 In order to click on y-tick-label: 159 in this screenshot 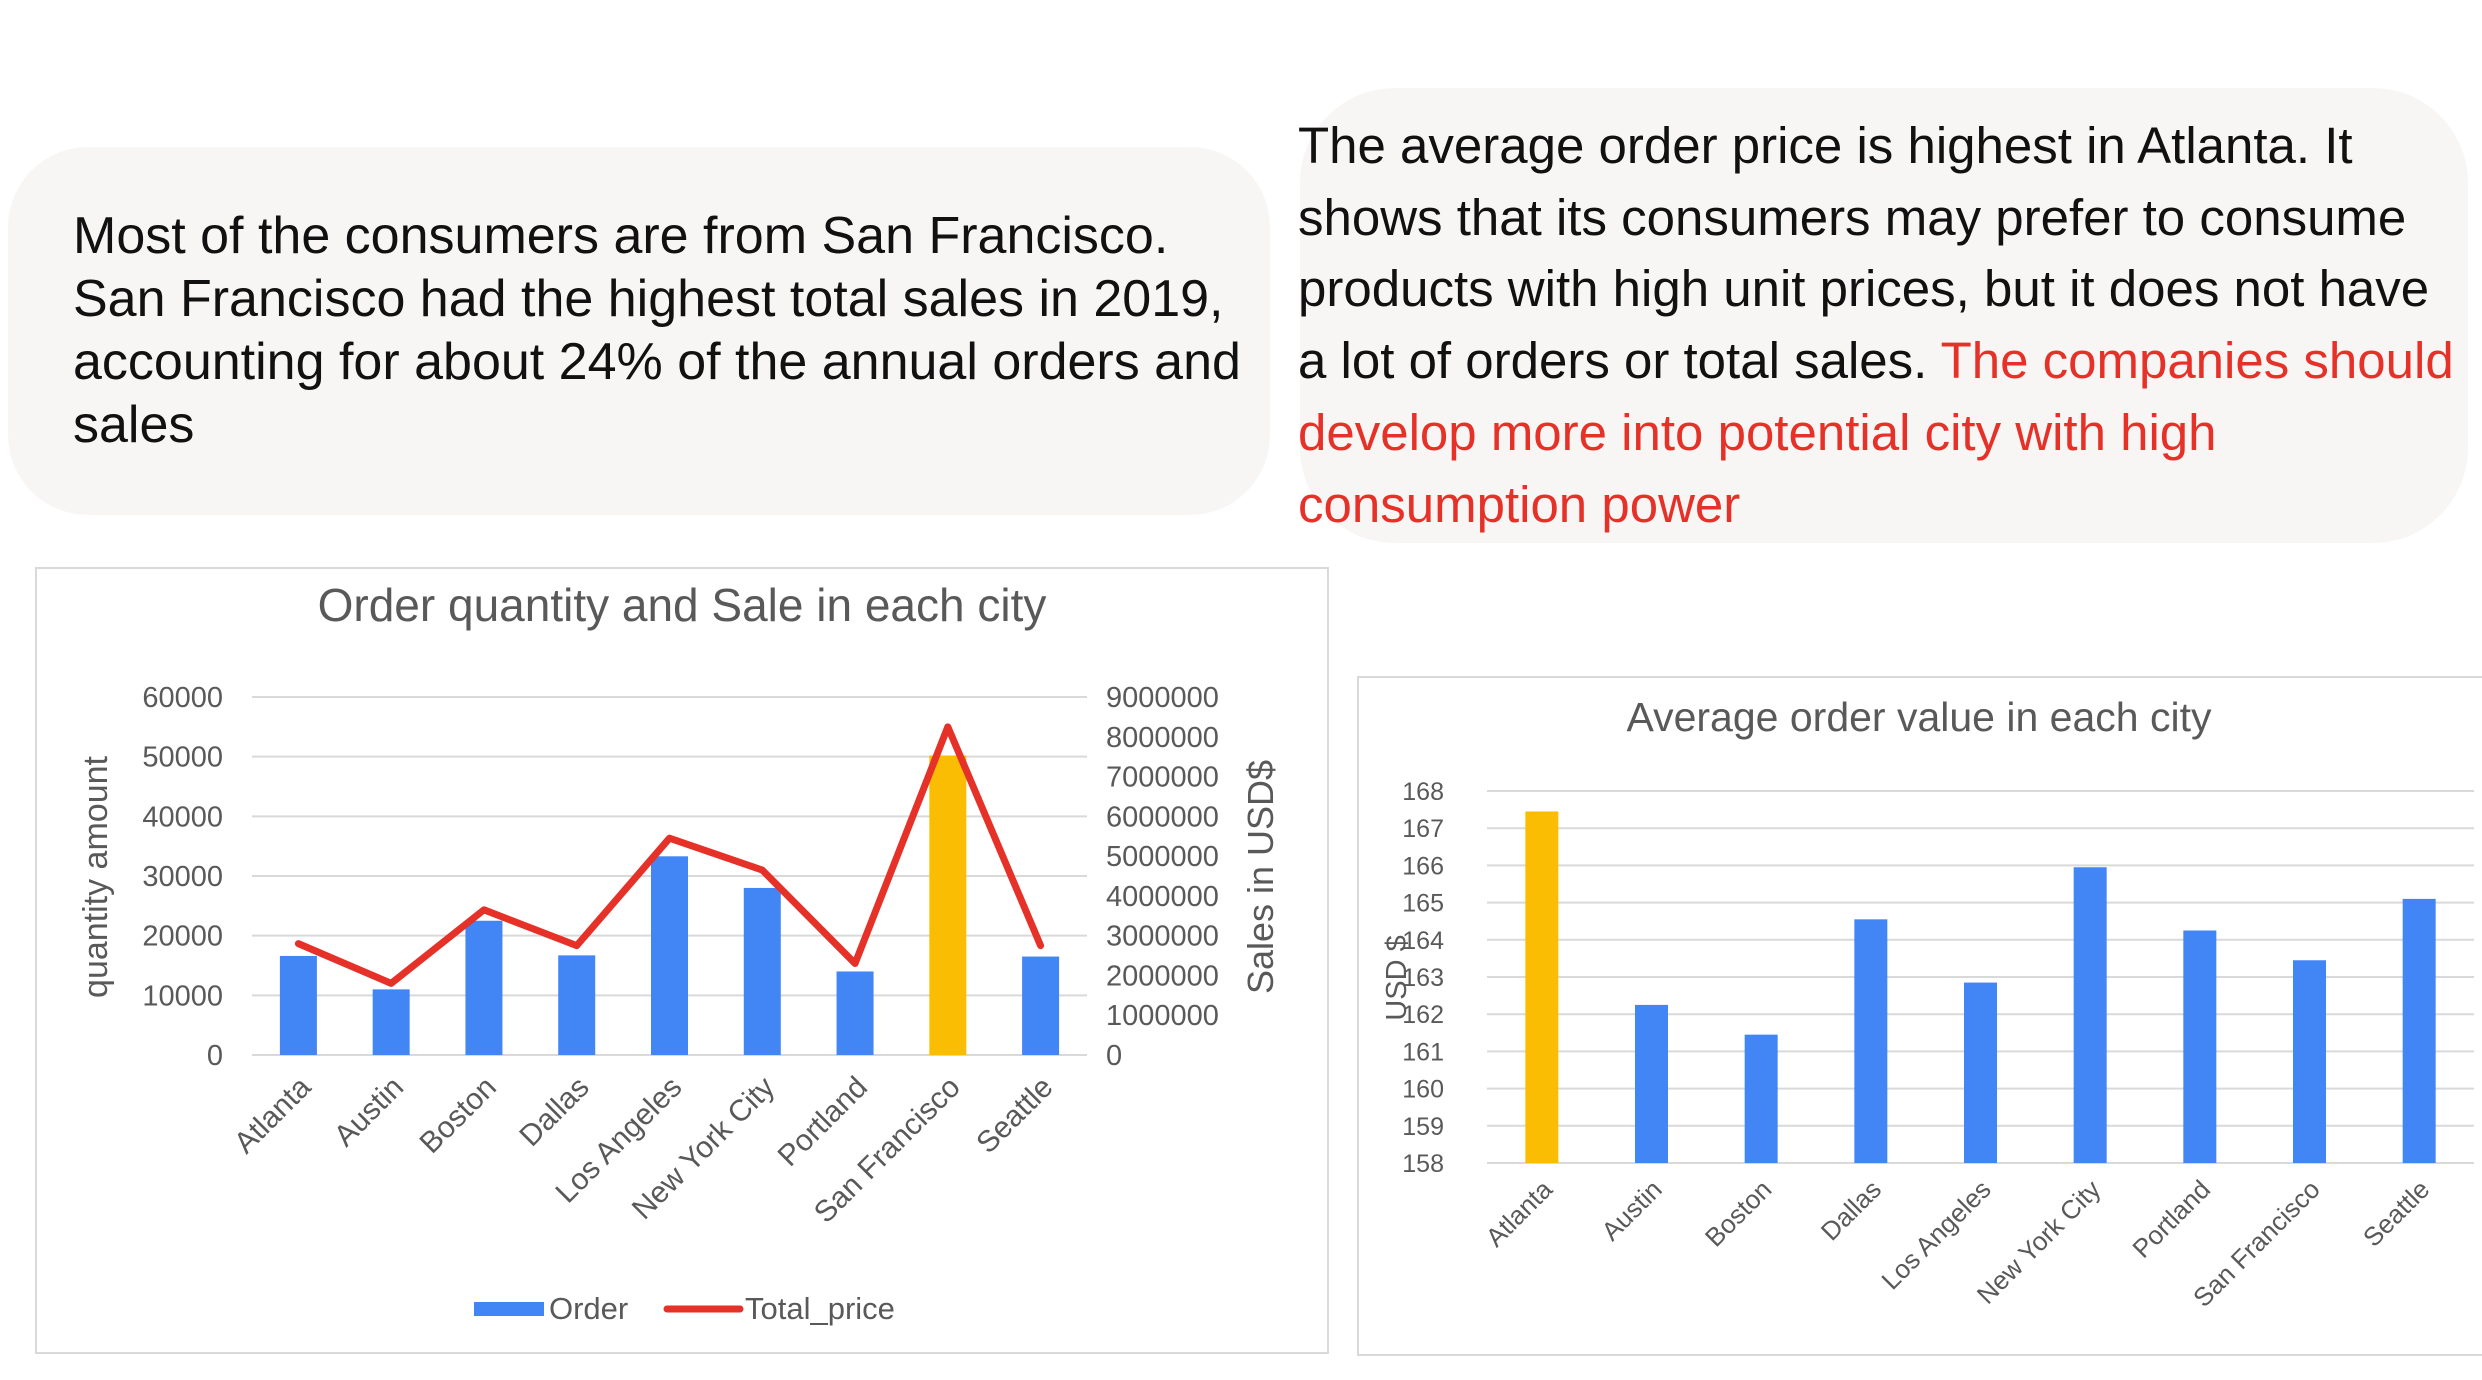, I will do `click(1423, 1127)`.